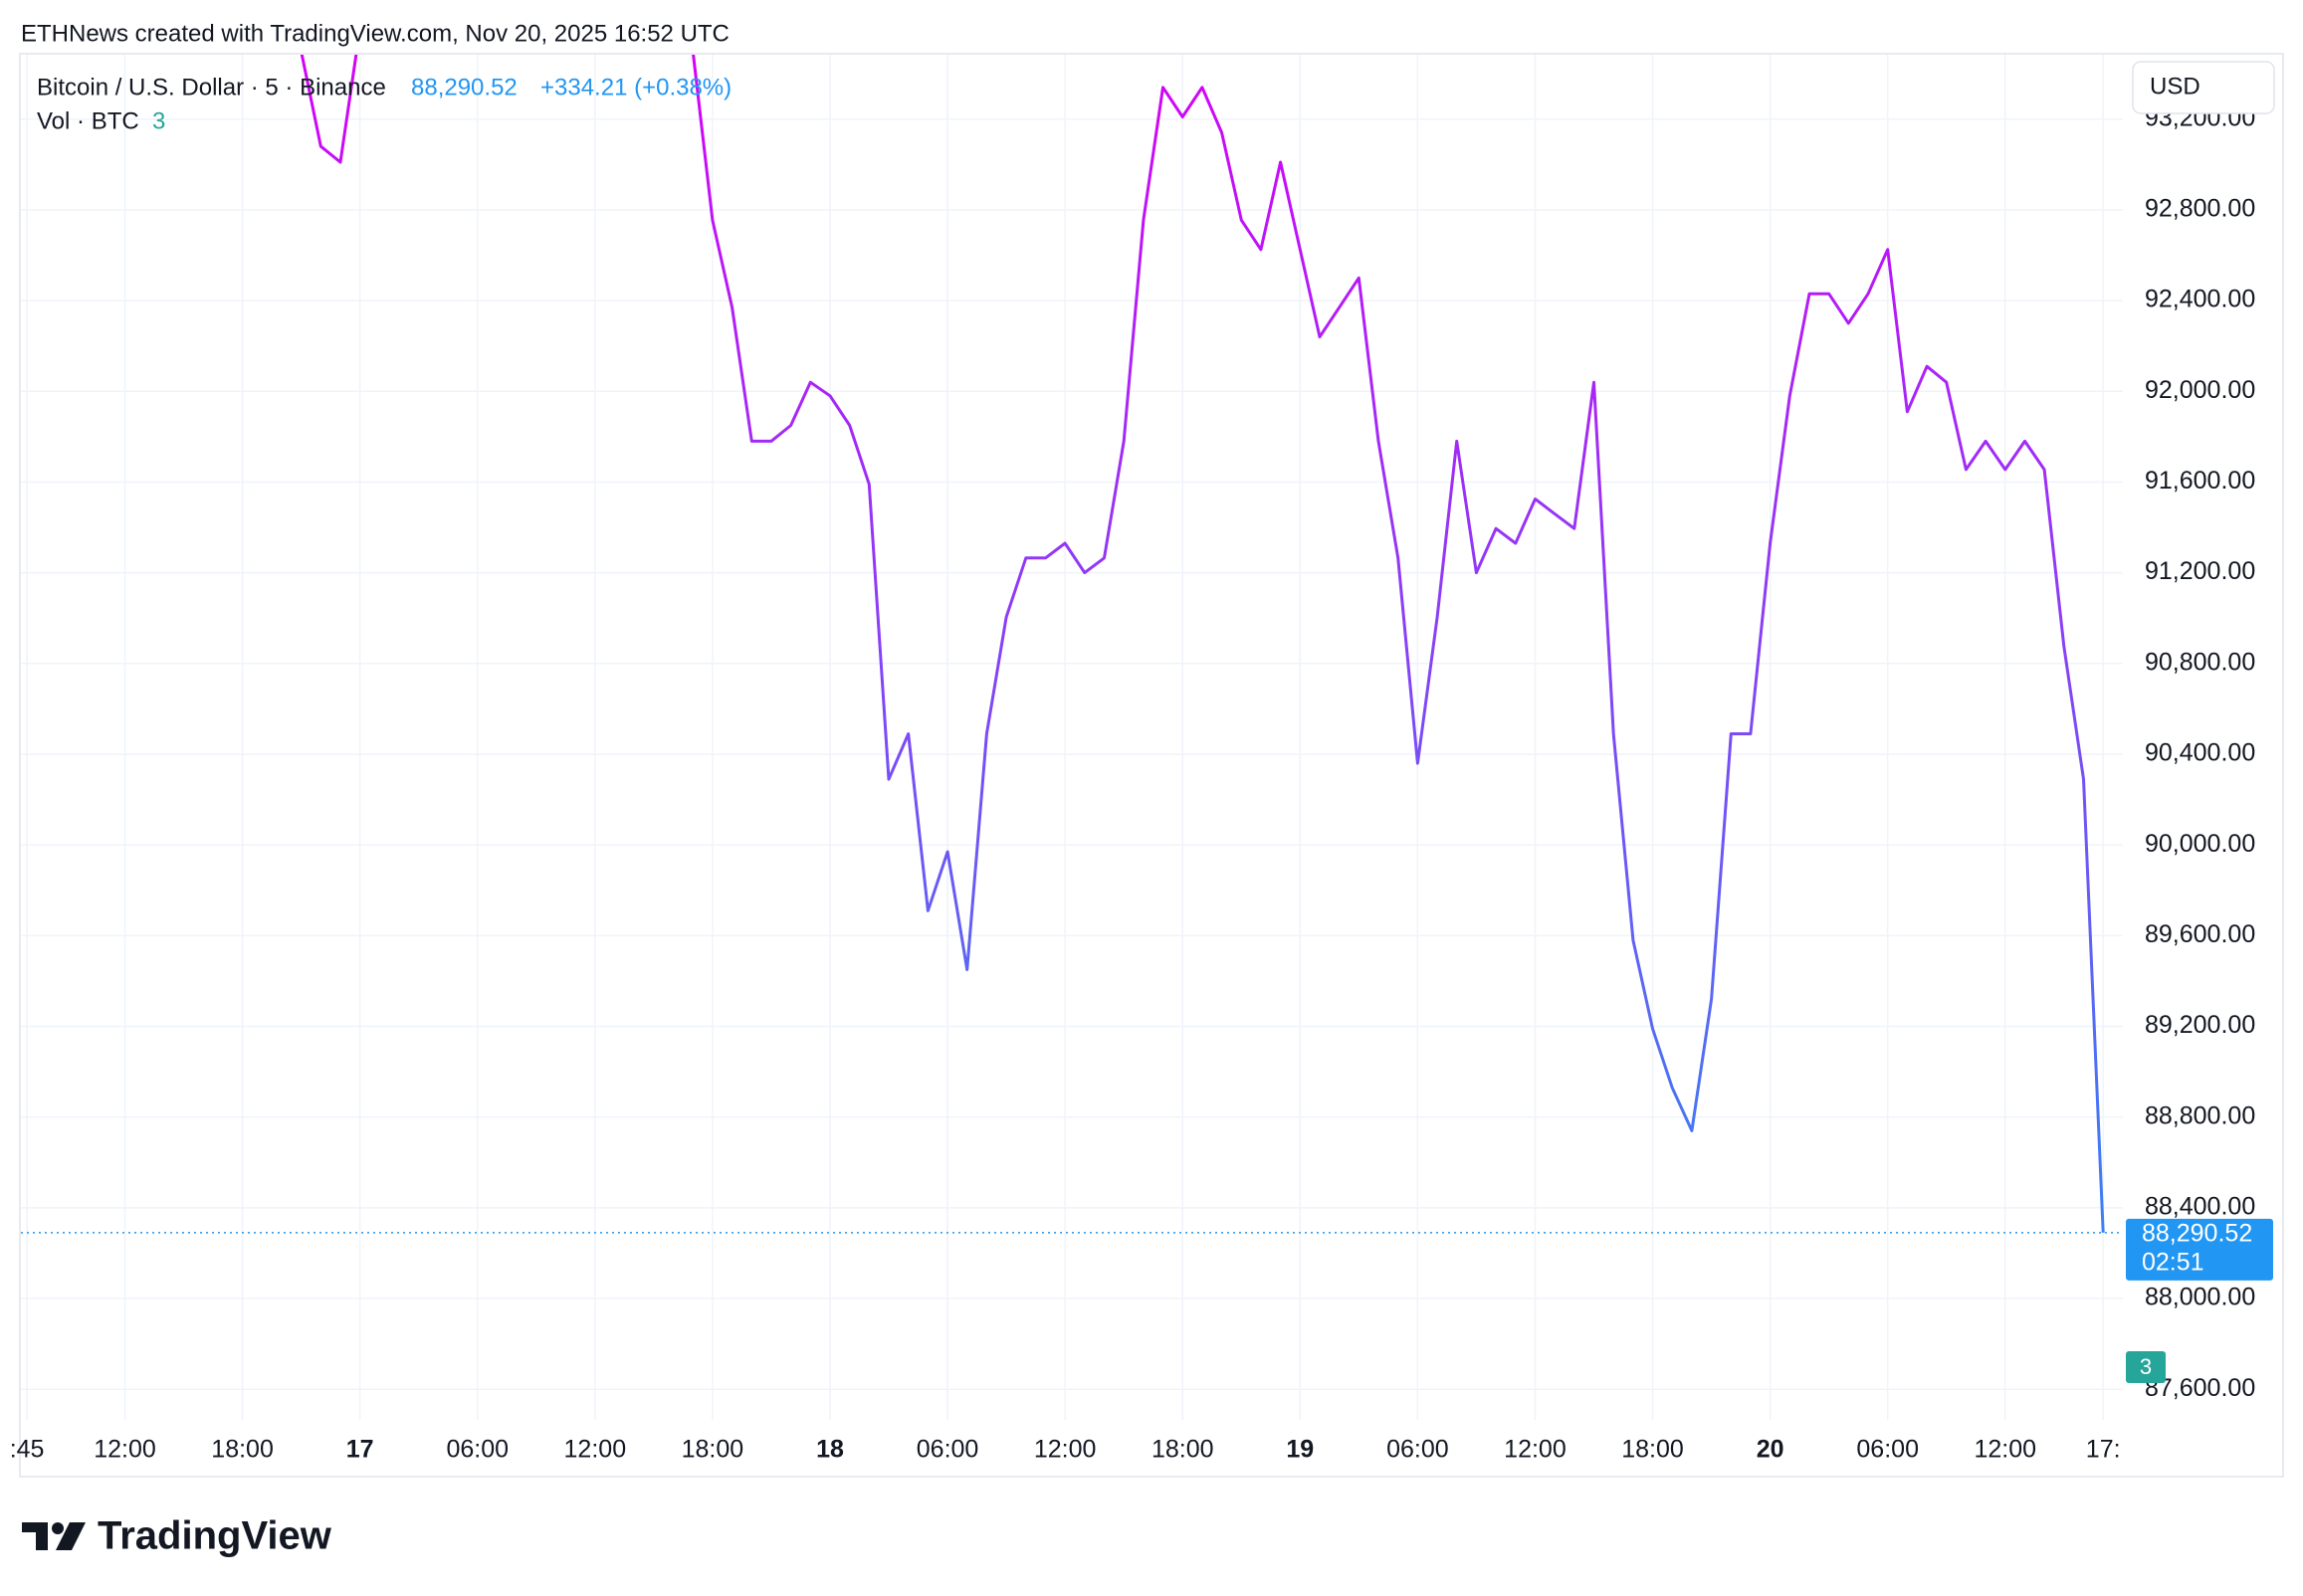  Describe the element at coordinates (28, 1450) in the screenshot. I see `x-tick-label: :45` at that location.